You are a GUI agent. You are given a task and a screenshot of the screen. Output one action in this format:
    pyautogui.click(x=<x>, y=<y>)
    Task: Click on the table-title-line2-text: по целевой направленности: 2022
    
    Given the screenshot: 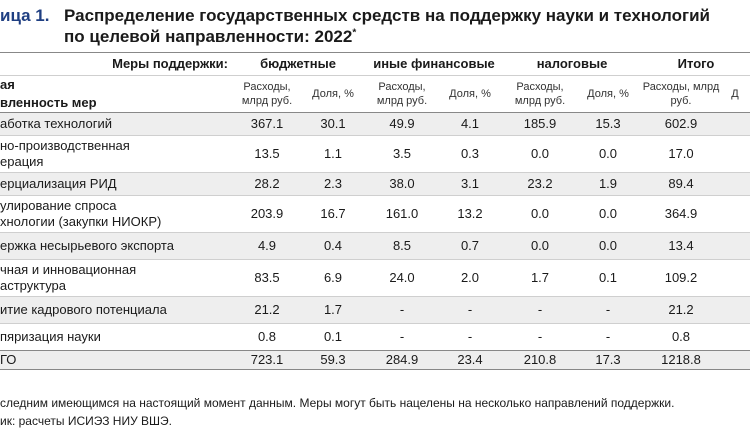 What is the action you would take?
    pyautogui.click(x=208, y=36)
    